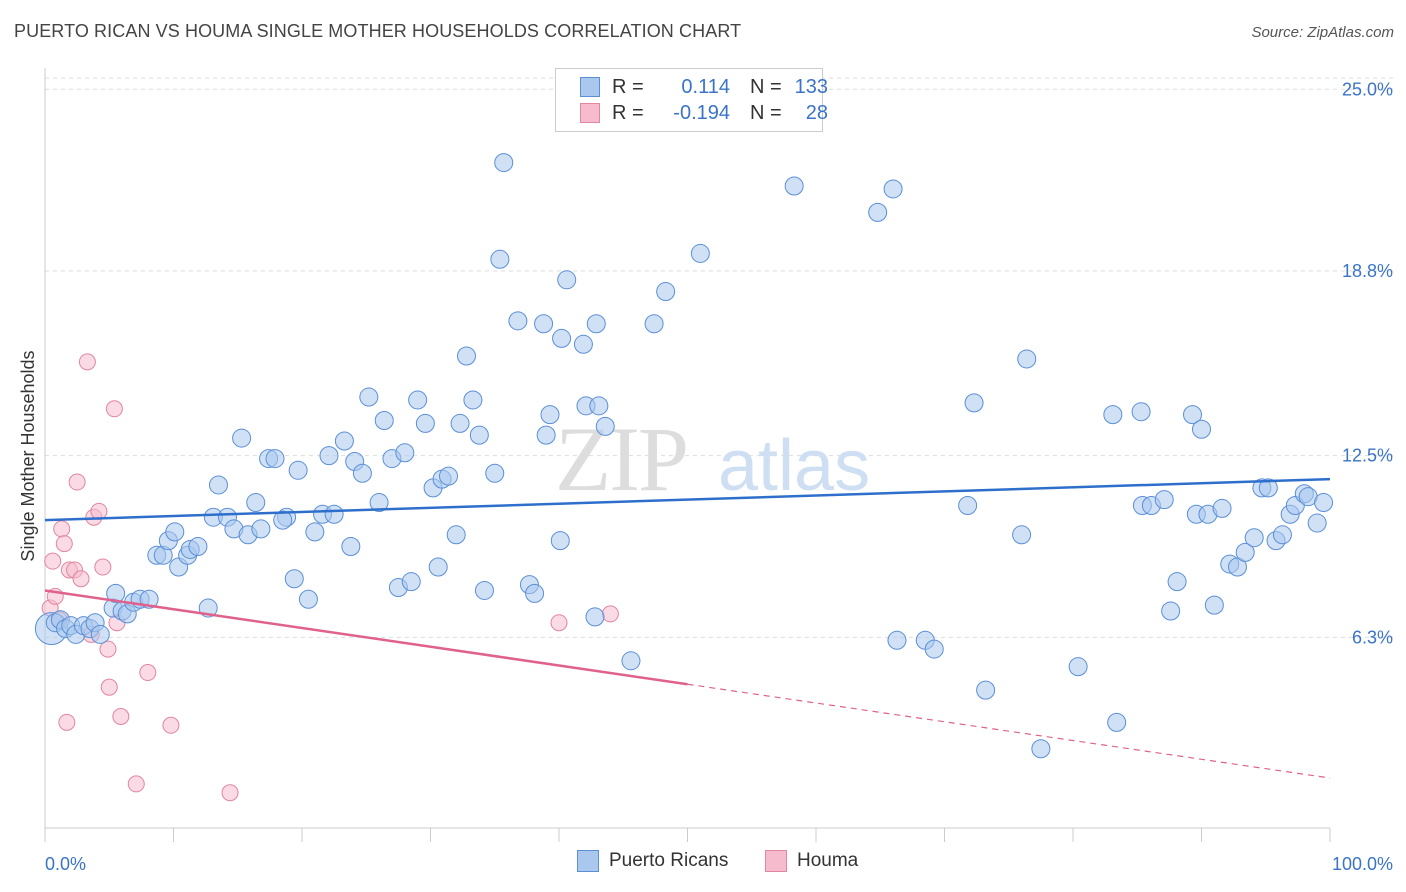 The image size is (1406, 892). I want to click on source-label: Source: ZipAtlas.com, so click(1322, 32).